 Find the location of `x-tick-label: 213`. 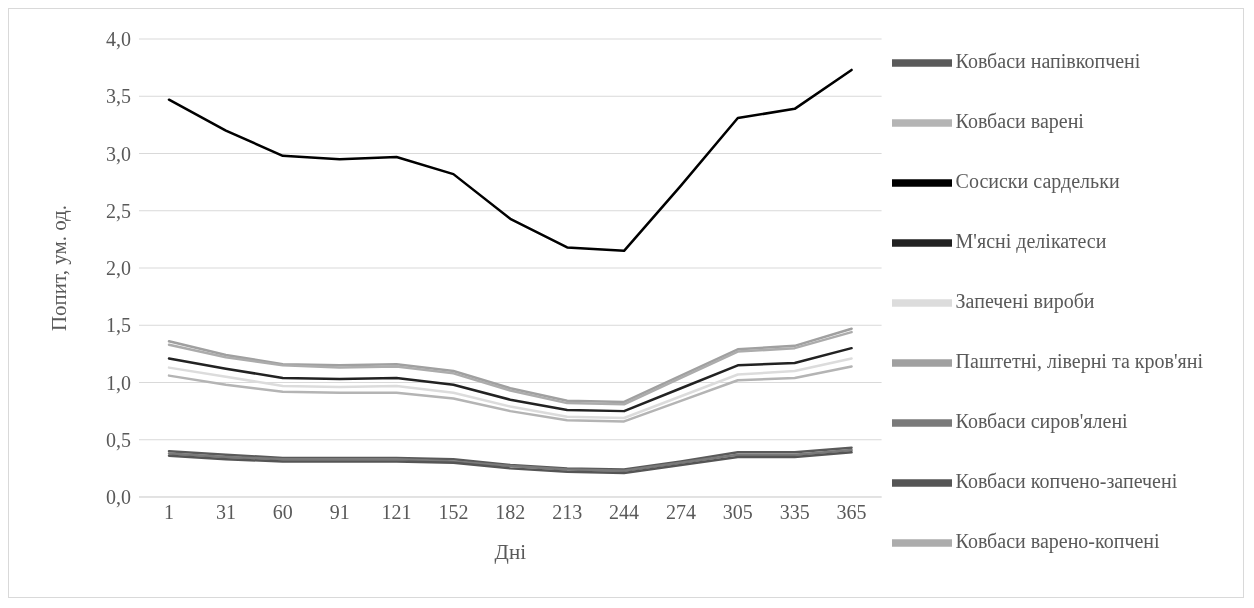

x-tick-label: 213 is located at coordinates (567, 512).